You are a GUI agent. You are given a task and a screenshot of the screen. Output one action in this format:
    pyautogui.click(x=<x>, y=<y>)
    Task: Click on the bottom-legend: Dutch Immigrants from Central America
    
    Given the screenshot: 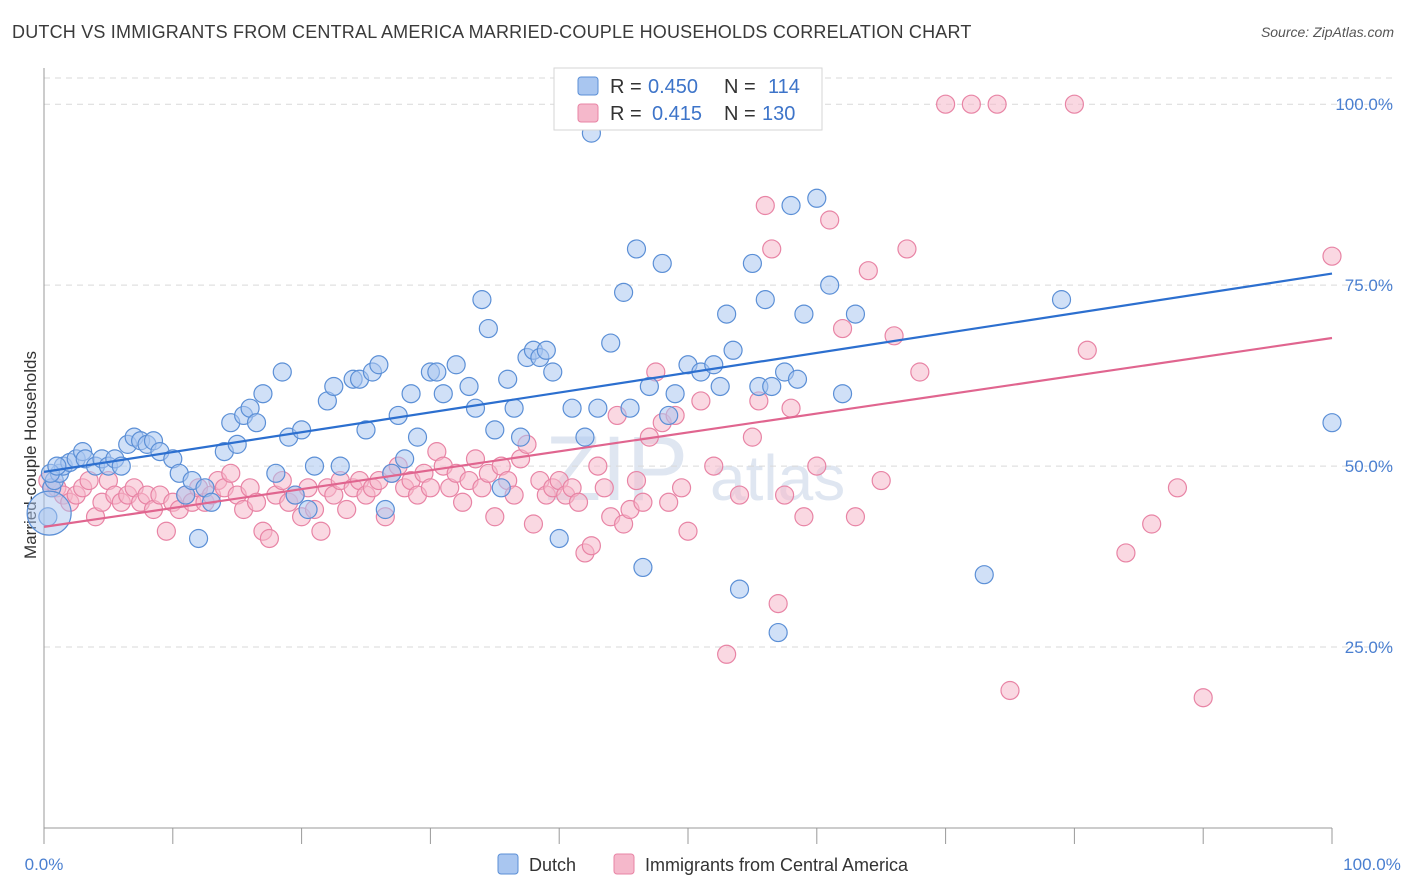 What is the action you would take?
    pyautogui.click(x=703, y=864)
    